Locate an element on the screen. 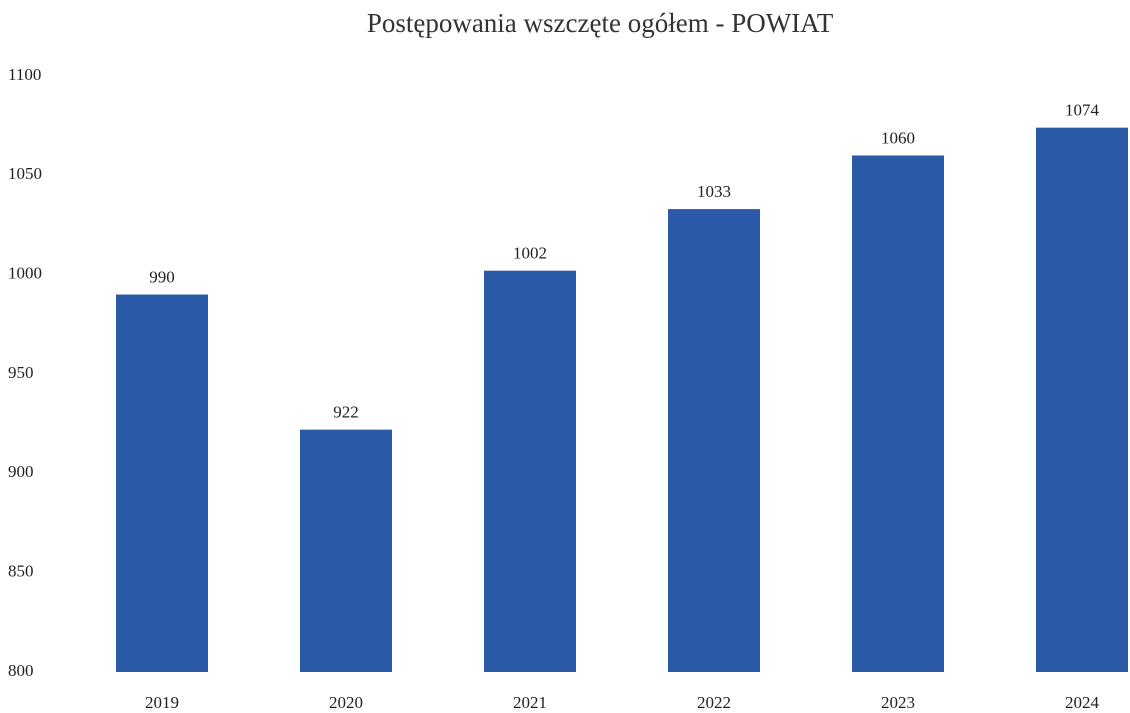 The image size is (1130, 713). value-label: 1060 is located at coordinates (898, 137).